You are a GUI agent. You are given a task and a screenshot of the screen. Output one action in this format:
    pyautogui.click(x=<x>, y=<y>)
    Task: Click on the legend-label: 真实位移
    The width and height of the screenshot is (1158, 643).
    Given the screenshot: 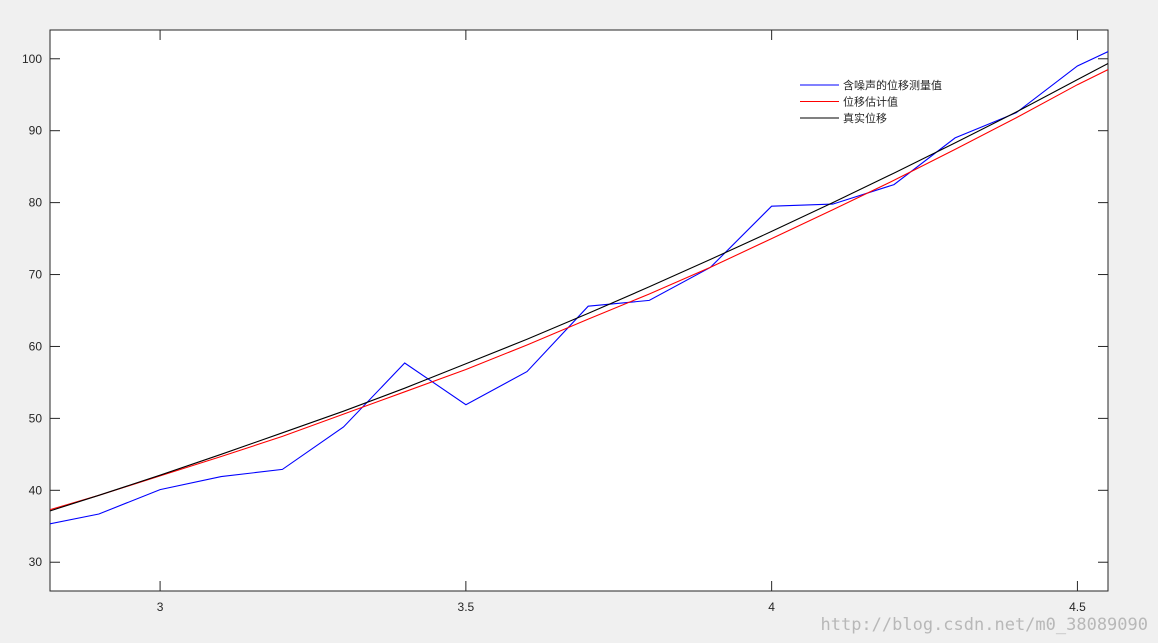 What is the action you would take?
    pyautogui.click(x=865, y=118)
    